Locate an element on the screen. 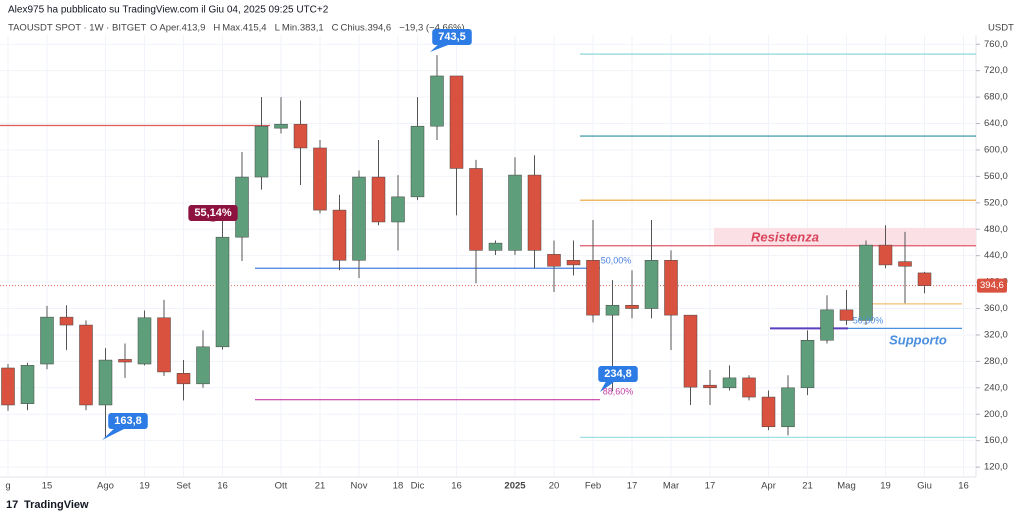  x-tick-label: Ago is located at coordinates (105, 486).